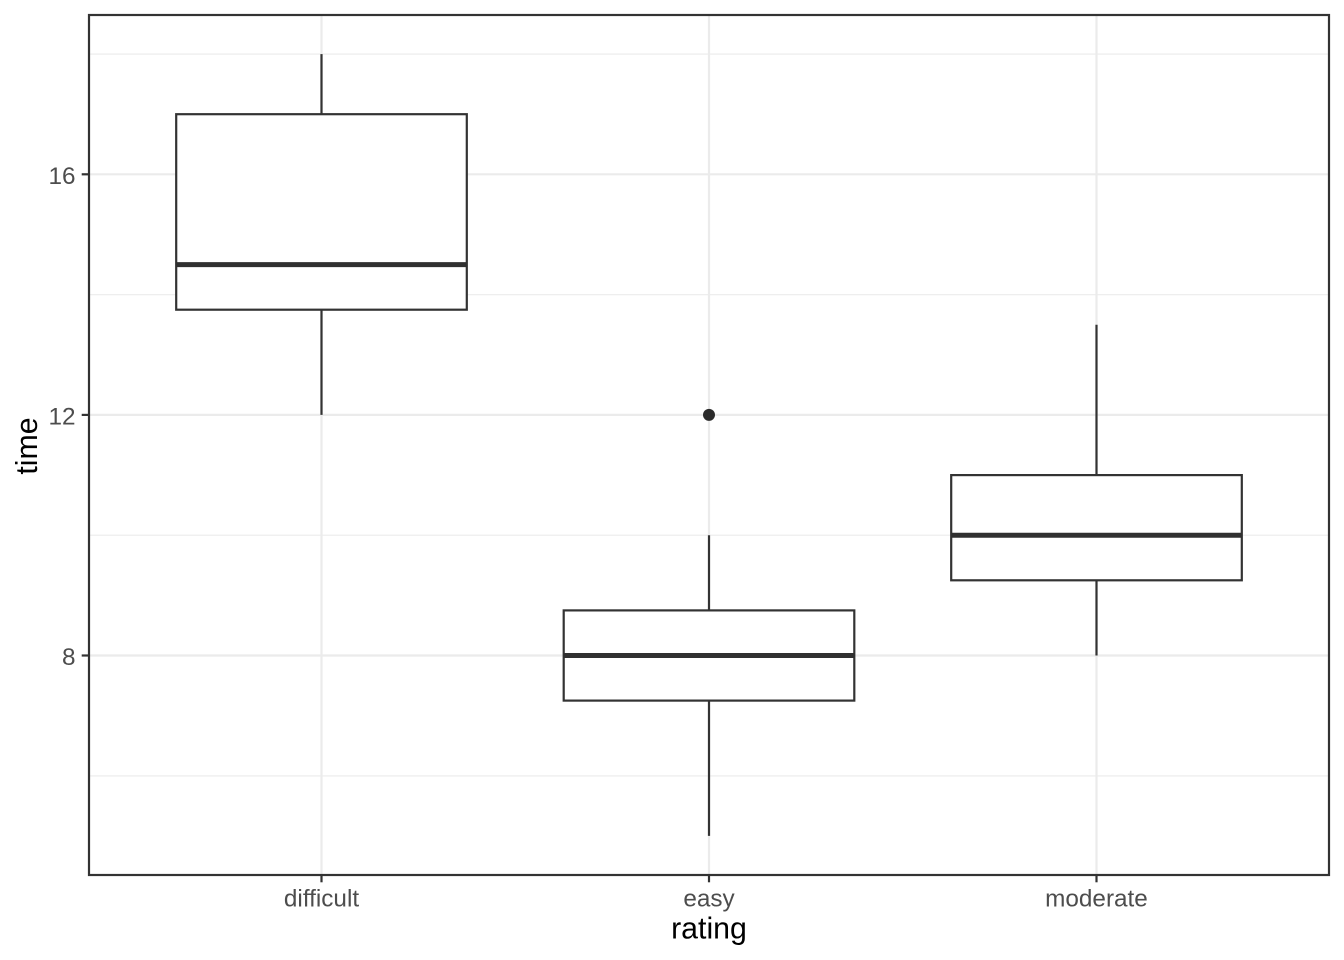 The height and width of the screenshot is (960, 1344). I want to click on svg-text: 8, so click(69, 657).